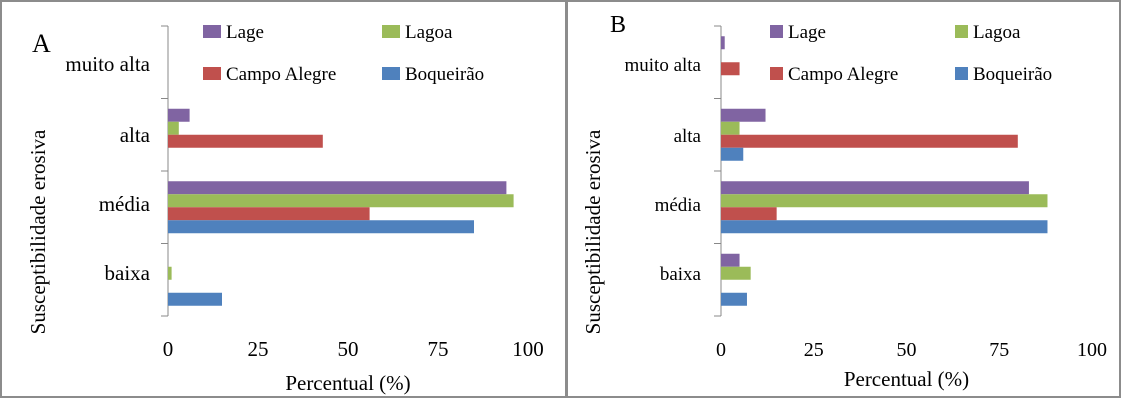  What do you see at coordinates (566, 199) in the screenshot?
I see `panel-divider` at bounding box center [566, 199].